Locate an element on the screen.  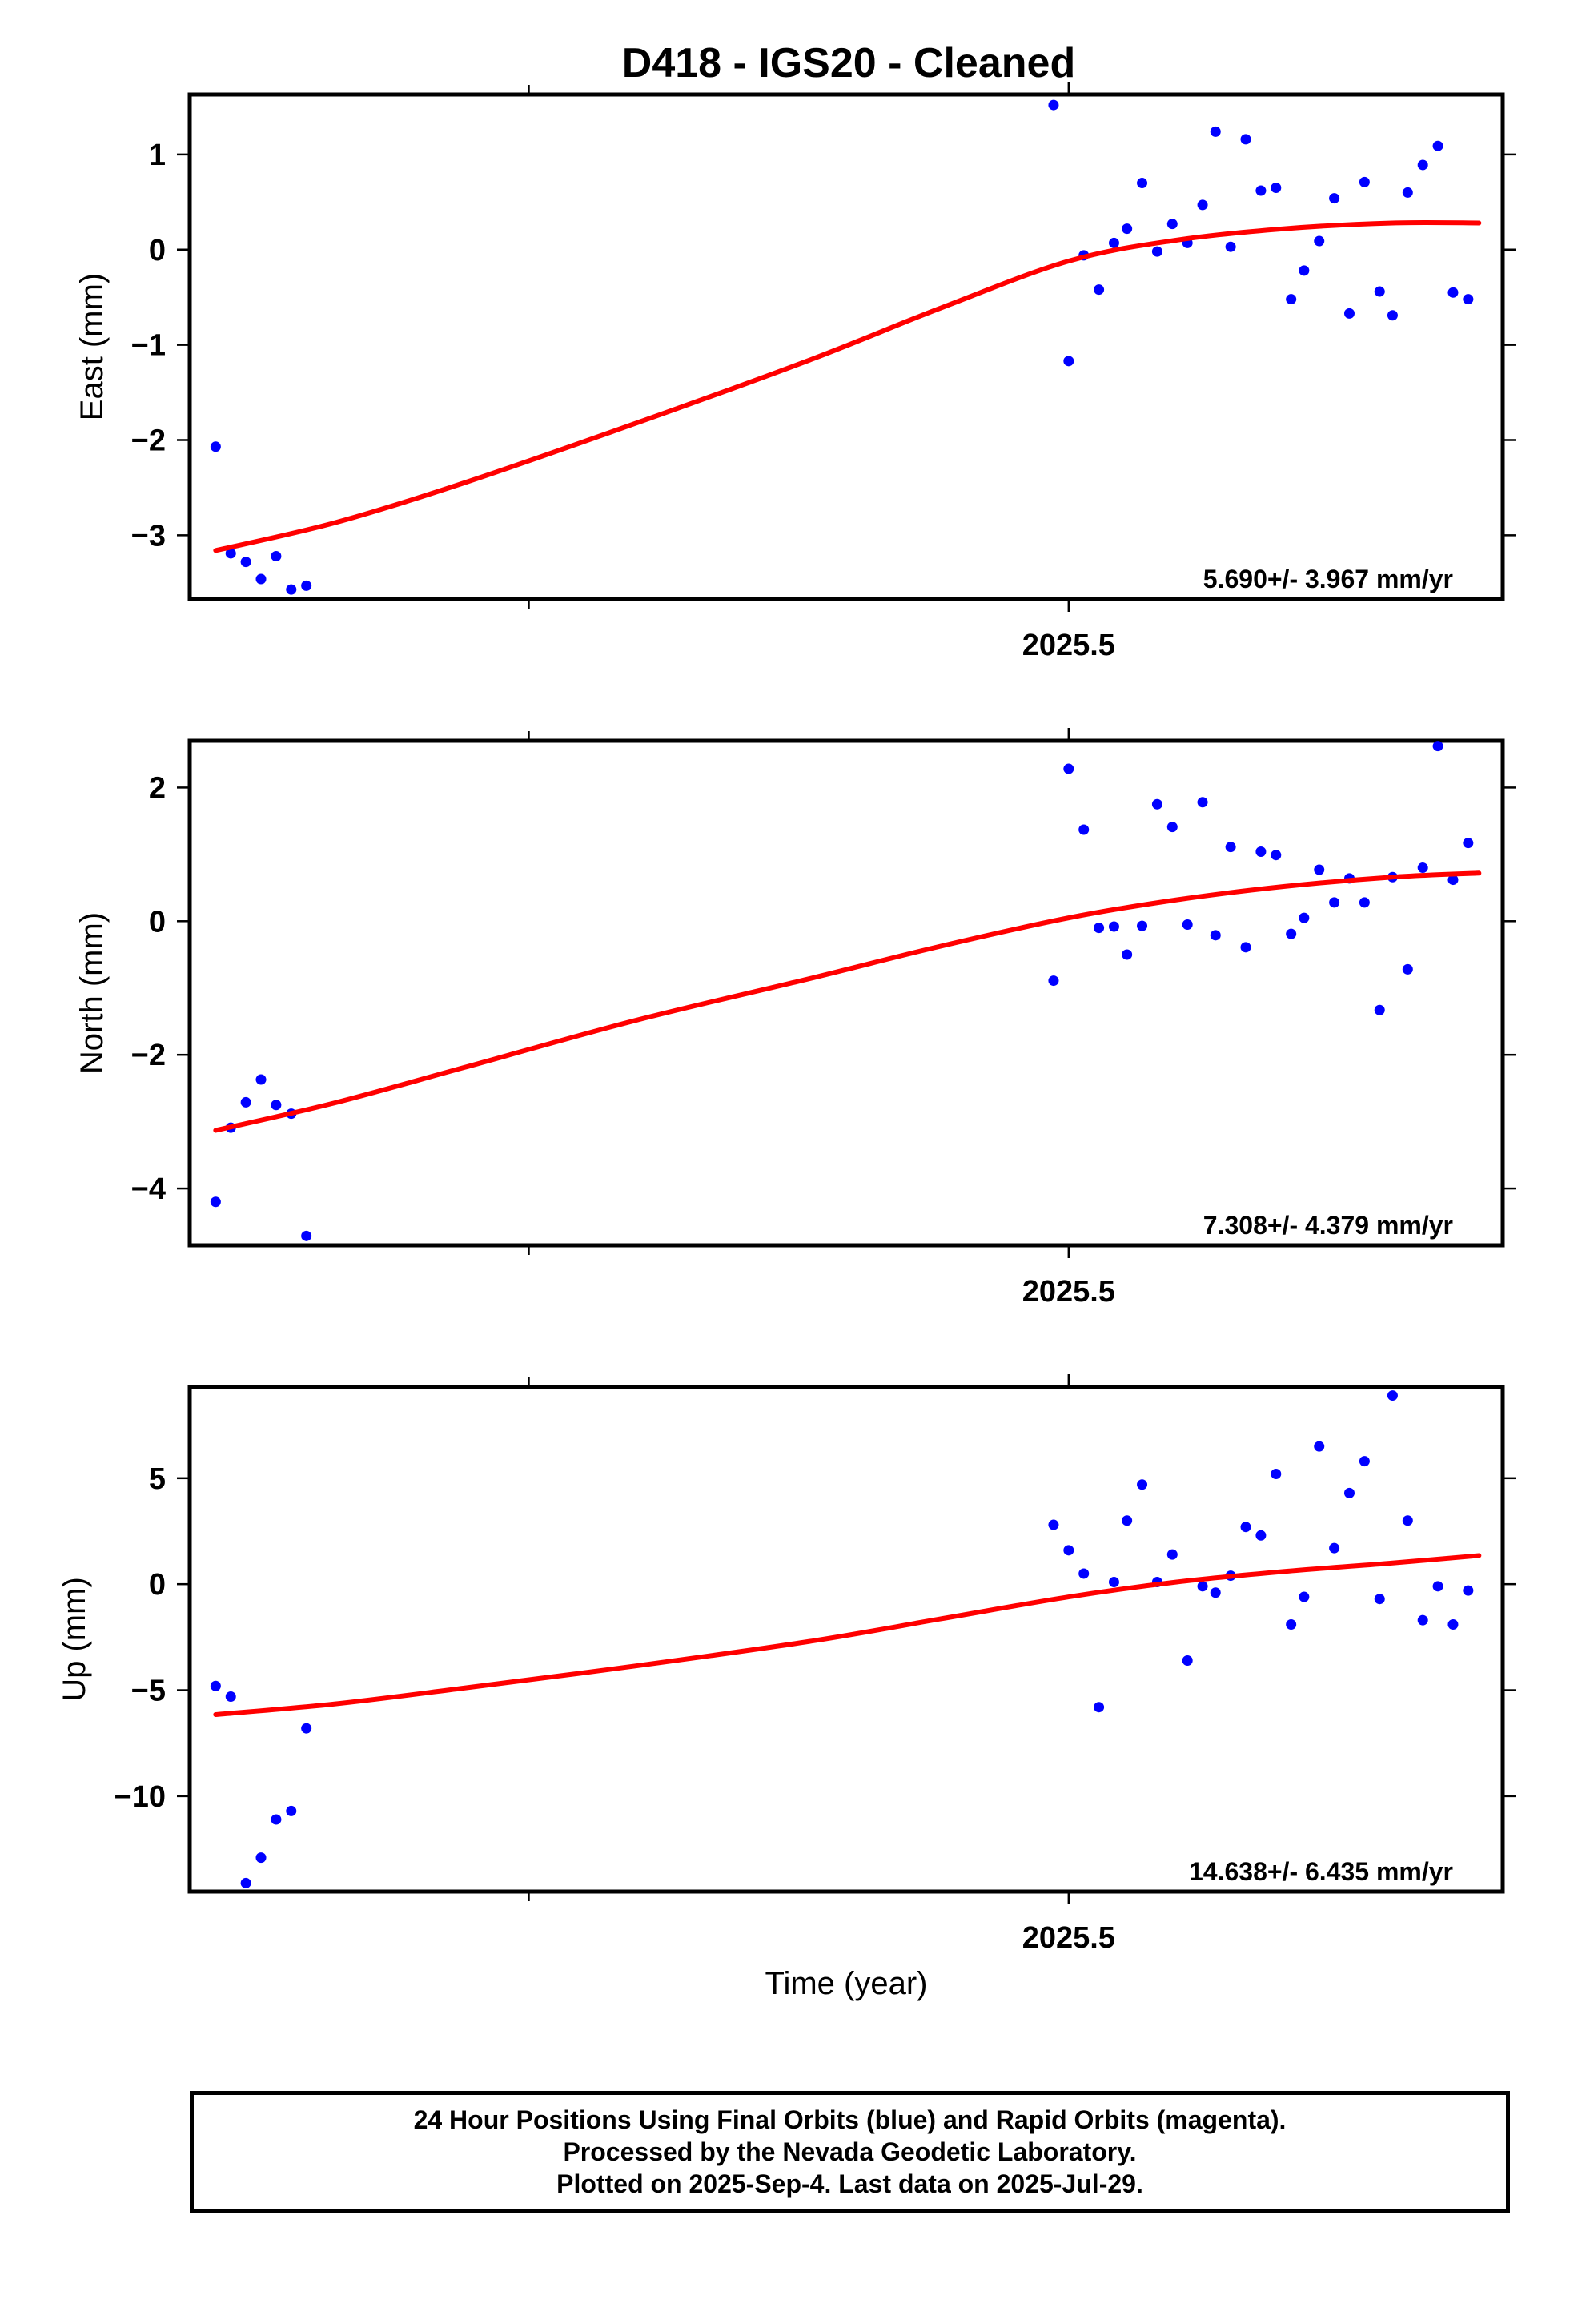
north-ytick-label: −2 is located at coordinates (148, 1055).